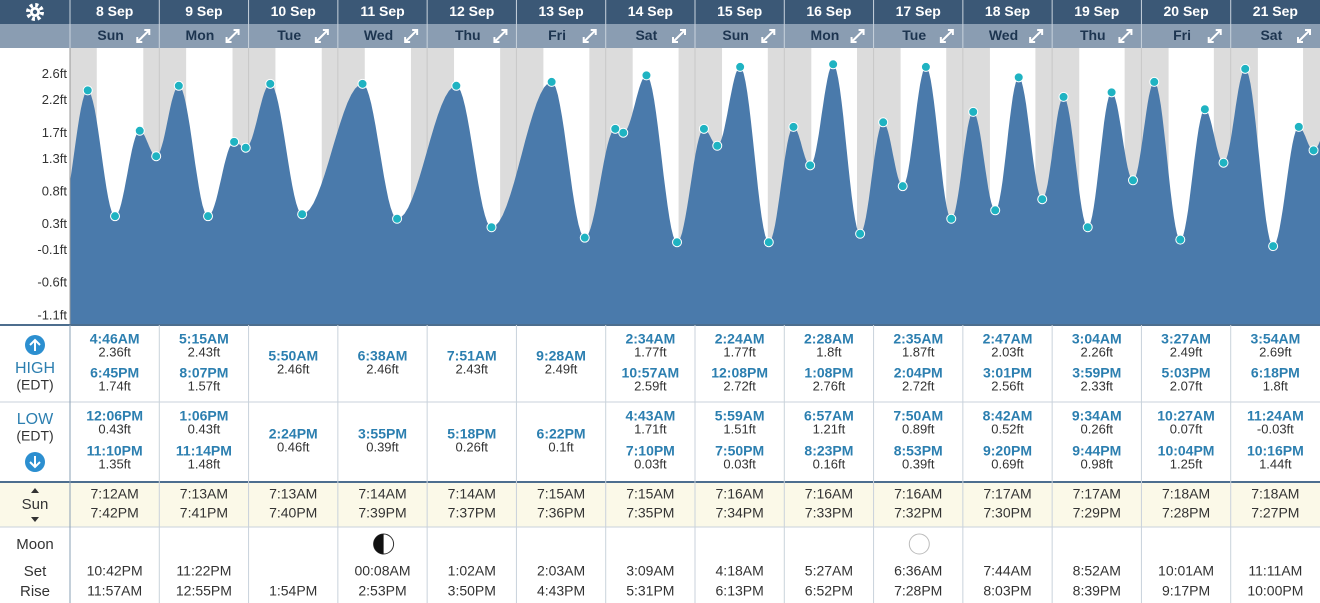 The height and width of the screenshot is (603, 1320). I want to click on y-tick-label: 1.7ft, so click(55, 132).